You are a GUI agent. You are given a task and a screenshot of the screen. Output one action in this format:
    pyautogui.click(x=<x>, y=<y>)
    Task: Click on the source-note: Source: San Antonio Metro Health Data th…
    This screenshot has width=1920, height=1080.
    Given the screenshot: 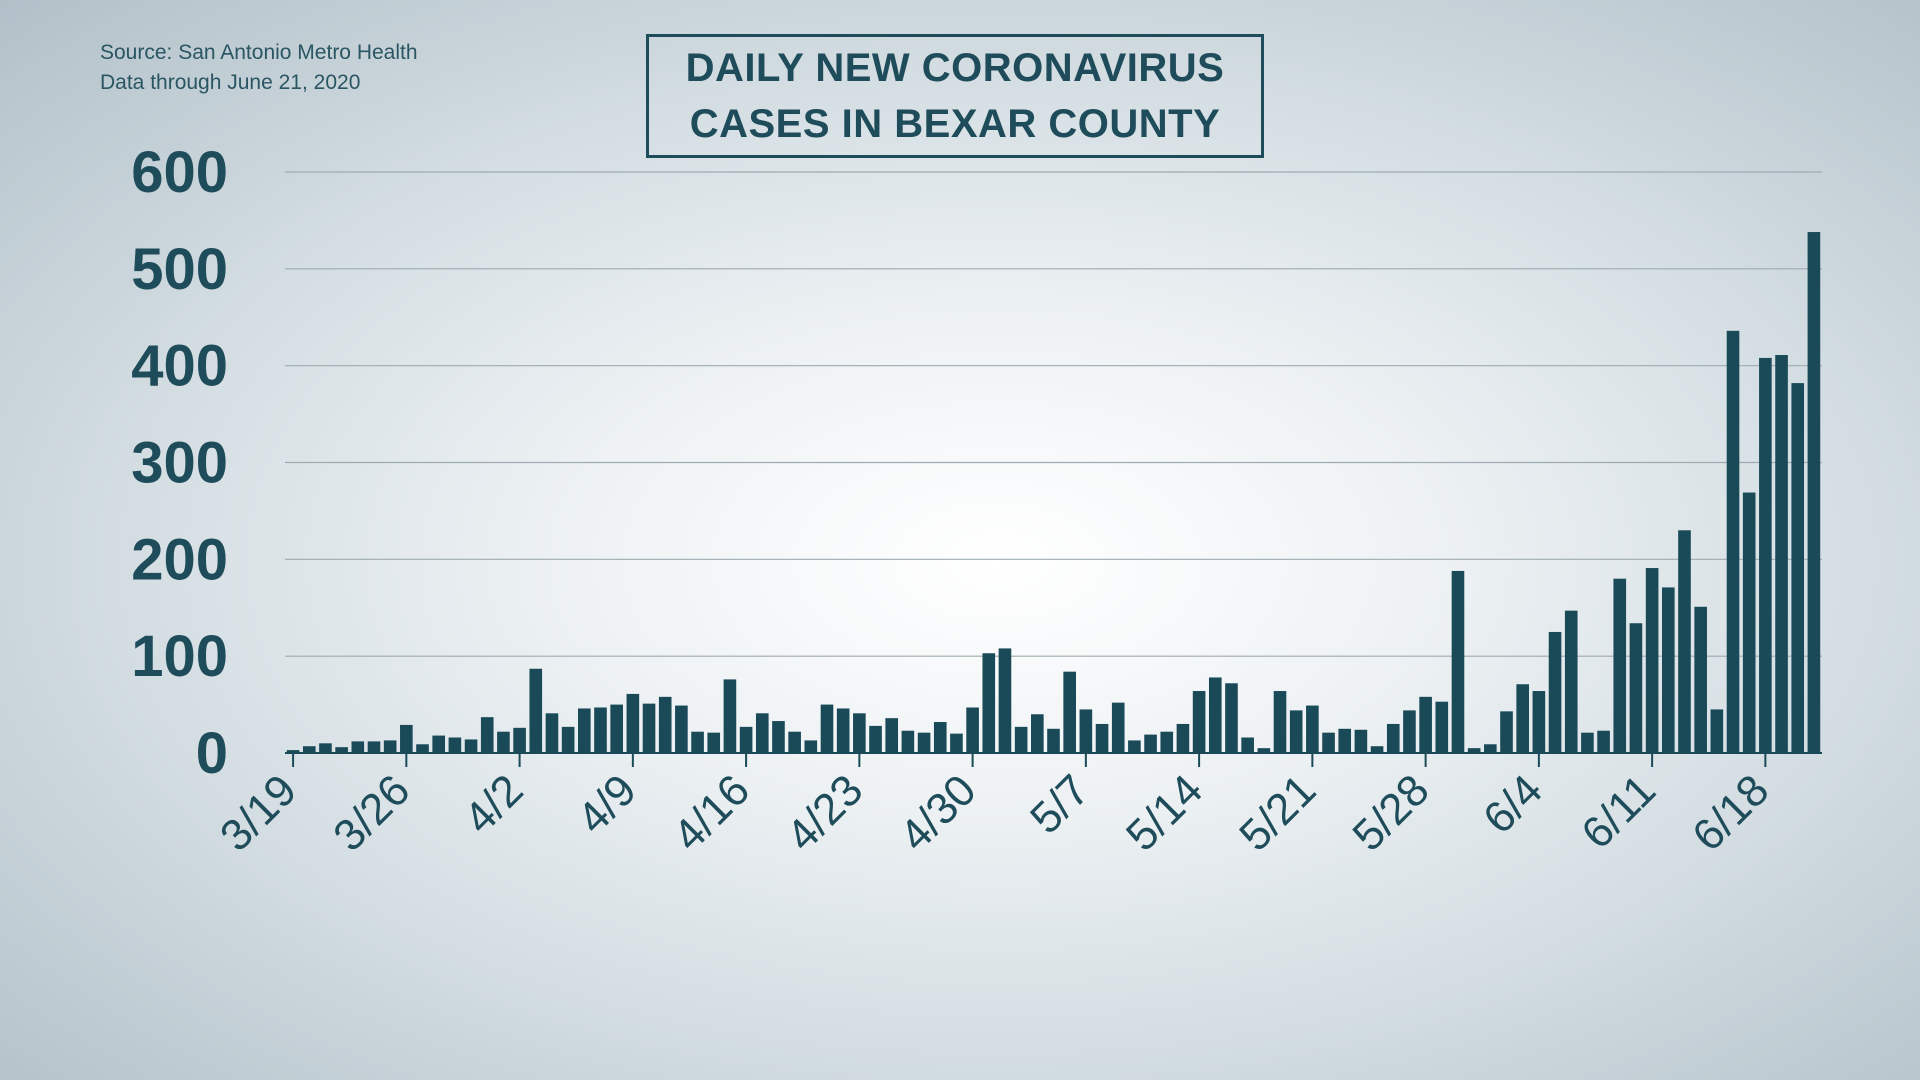 What is the action you would take?
    pyautogui.click(x=259, y=68)
    